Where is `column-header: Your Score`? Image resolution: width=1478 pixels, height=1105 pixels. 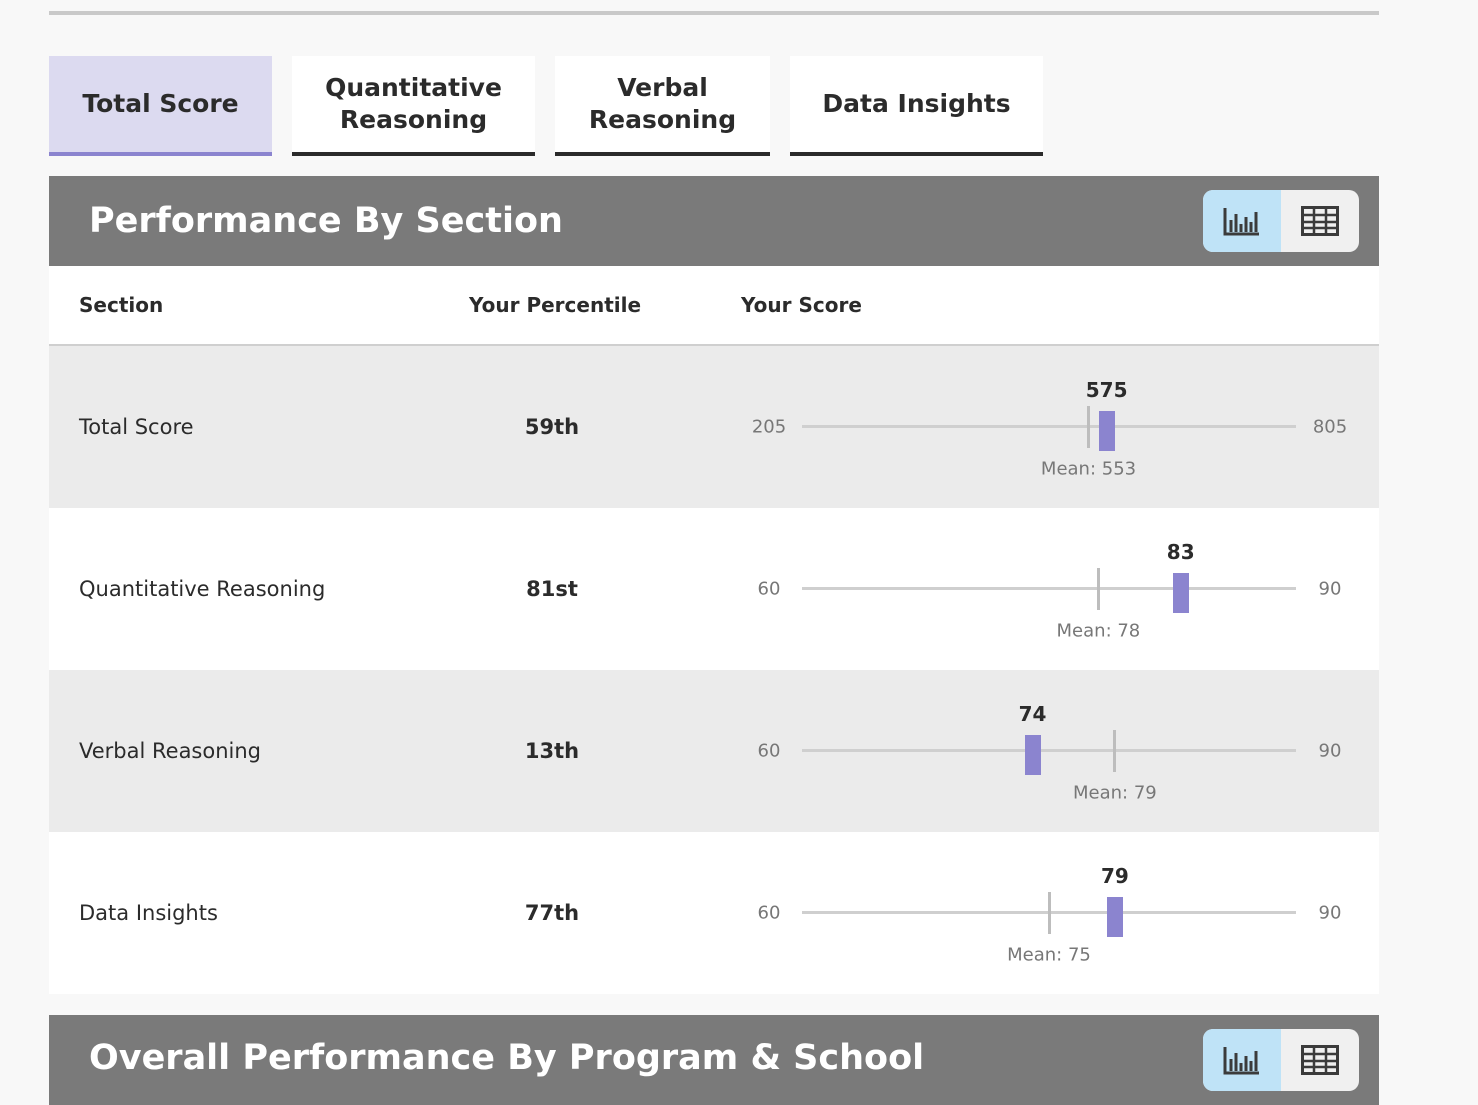 column-header: Your Score is located at coordinates (801, 305).